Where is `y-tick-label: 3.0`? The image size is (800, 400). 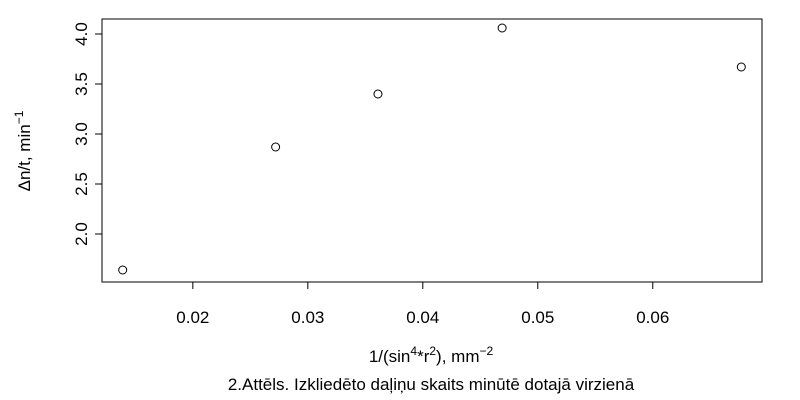
y-tick-label: 3.0 is located at coordinates (81, 134).